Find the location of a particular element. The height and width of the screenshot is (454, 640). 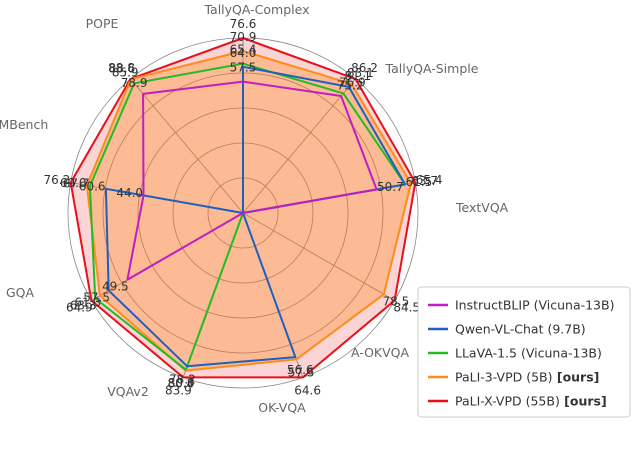

value-label-s1-a2: 75.2 is located at coordinates (350, 85).